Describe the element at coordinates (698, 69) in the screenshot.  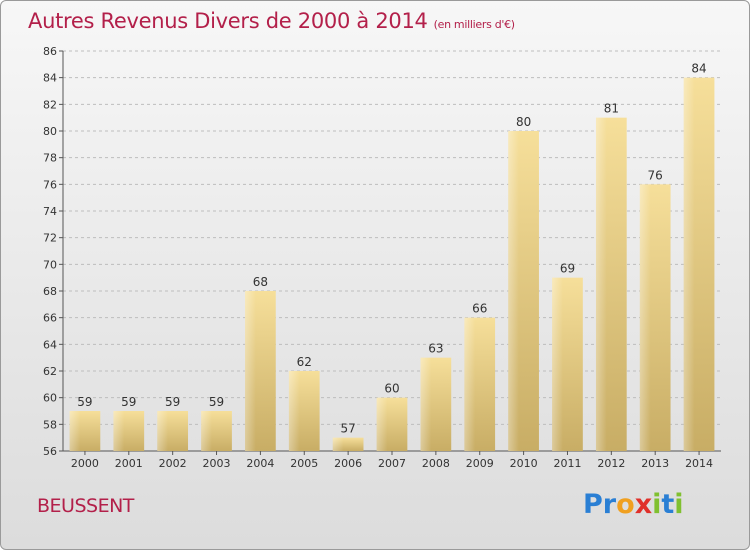
I see `data-label: 84` at that location.